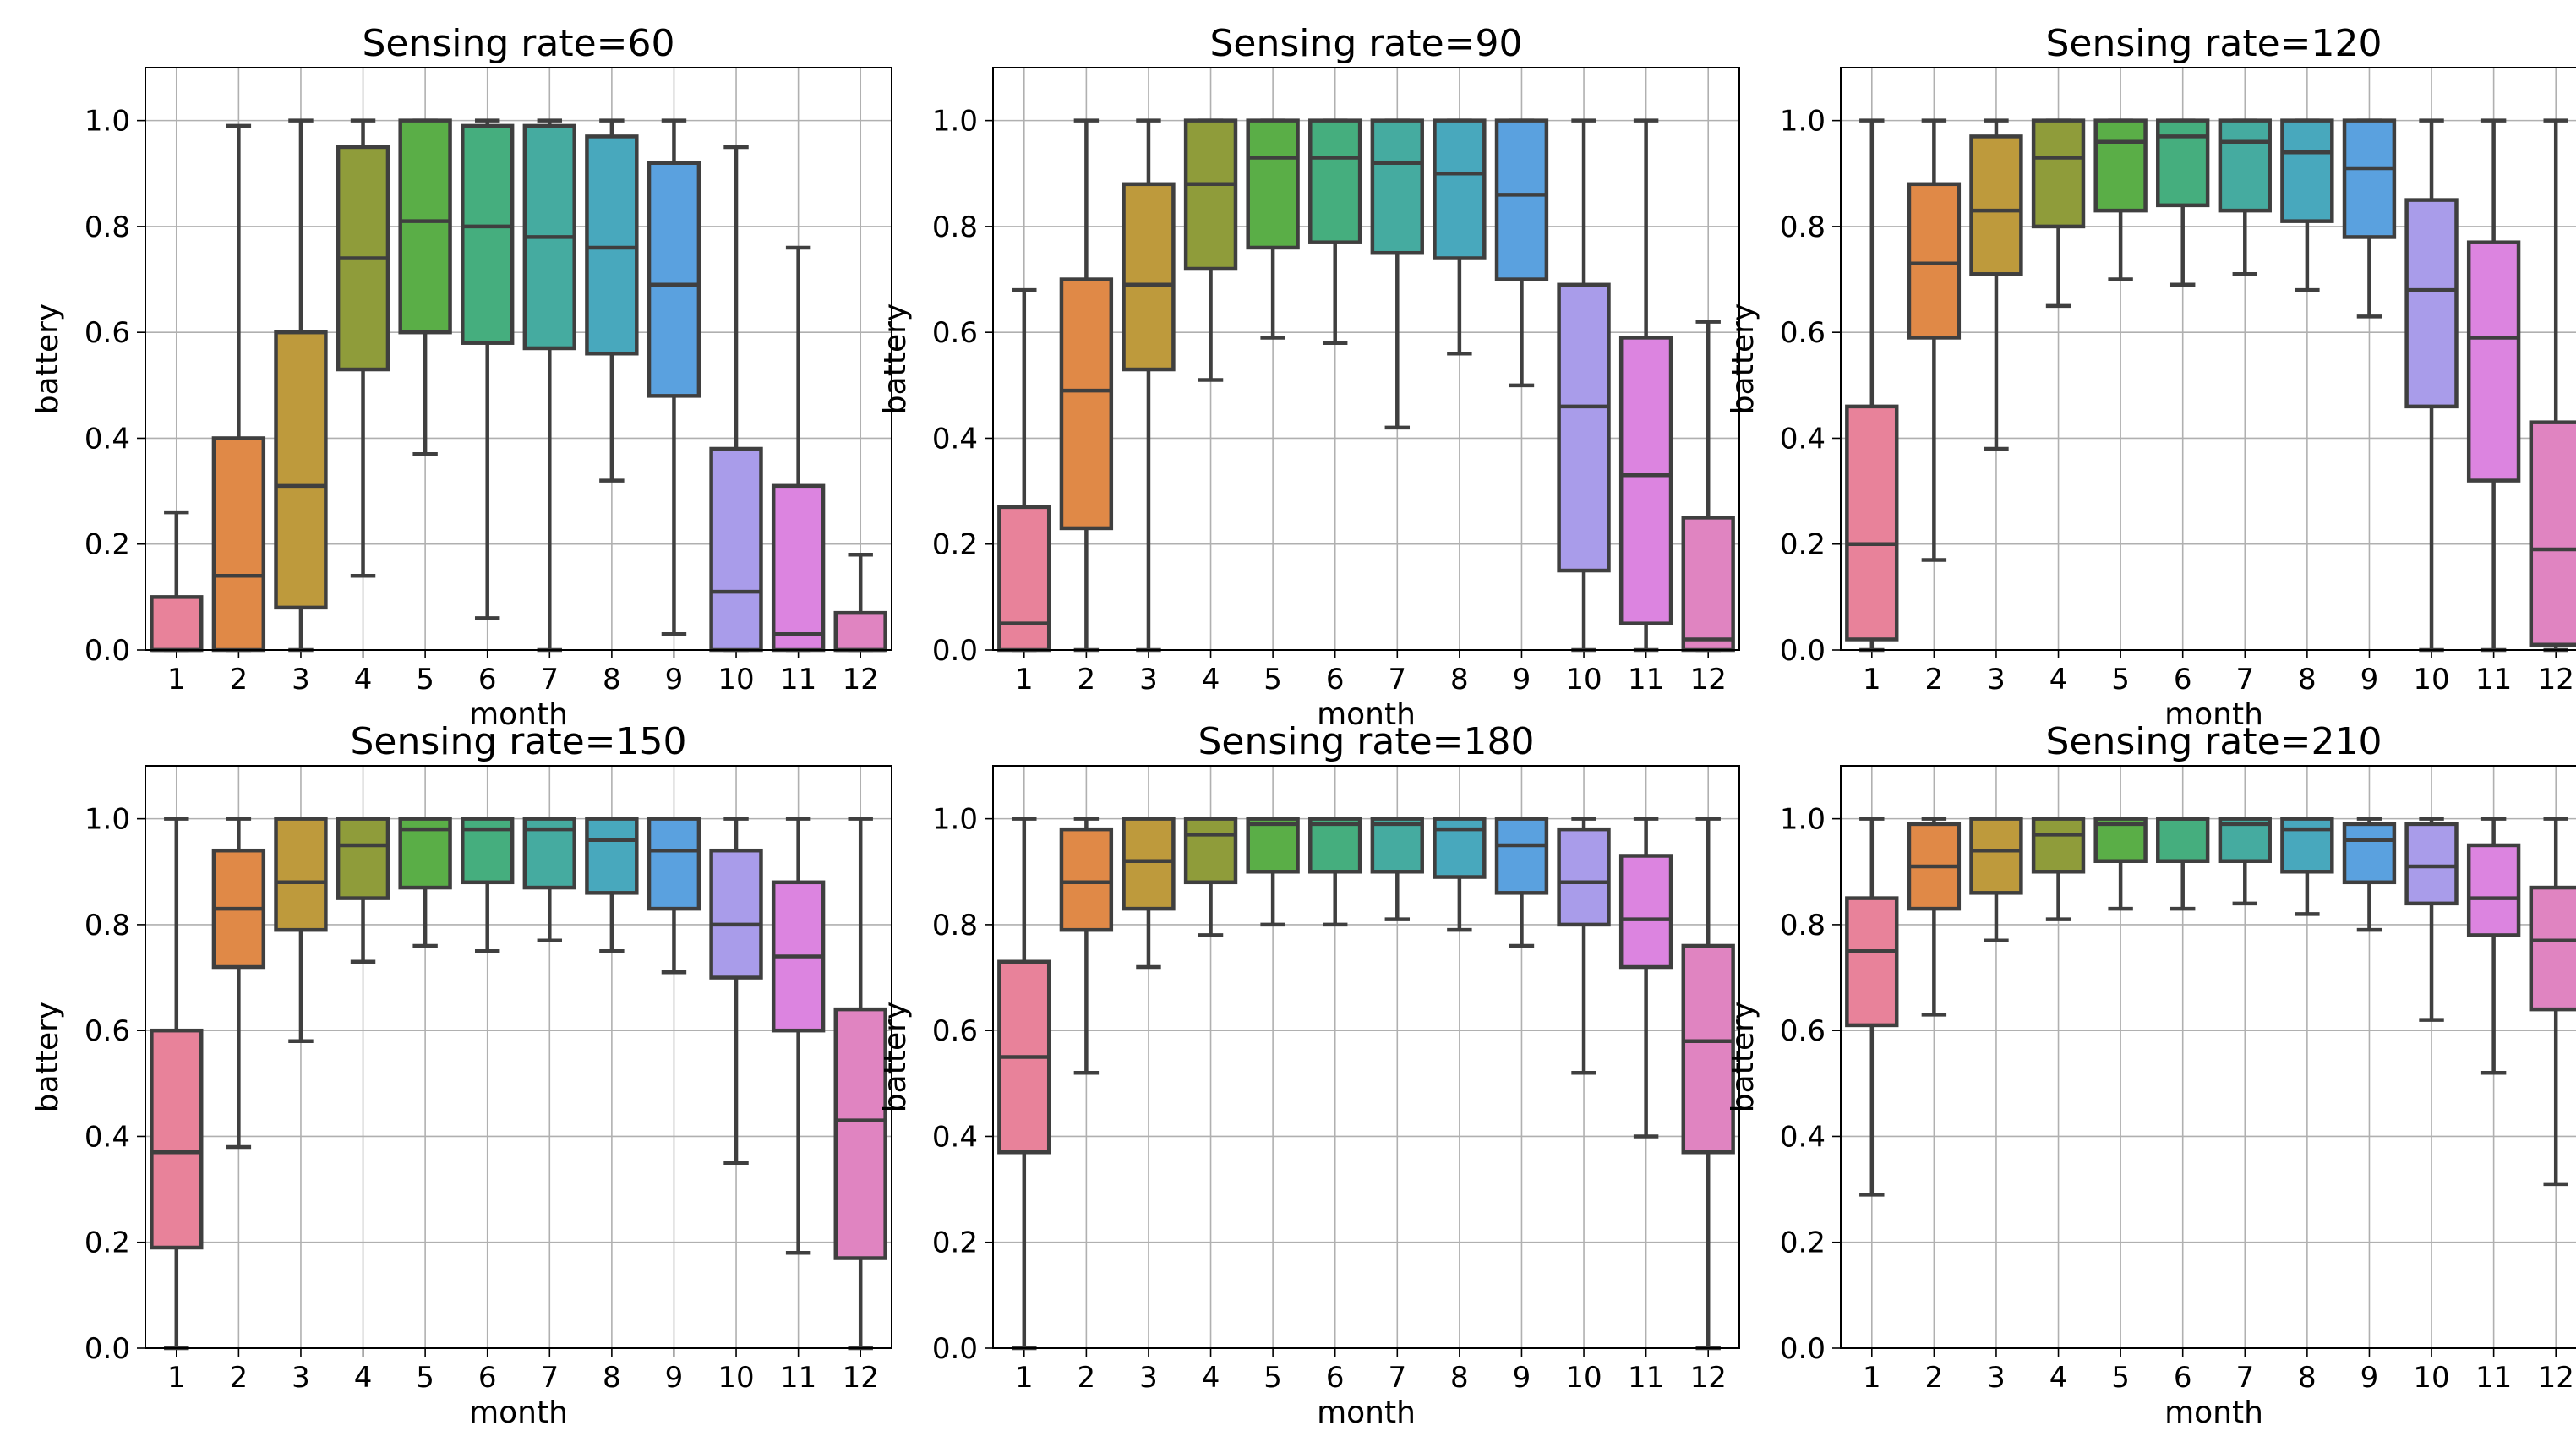  I want to click on y-tick-label: 0.0, so click(107, 1349).